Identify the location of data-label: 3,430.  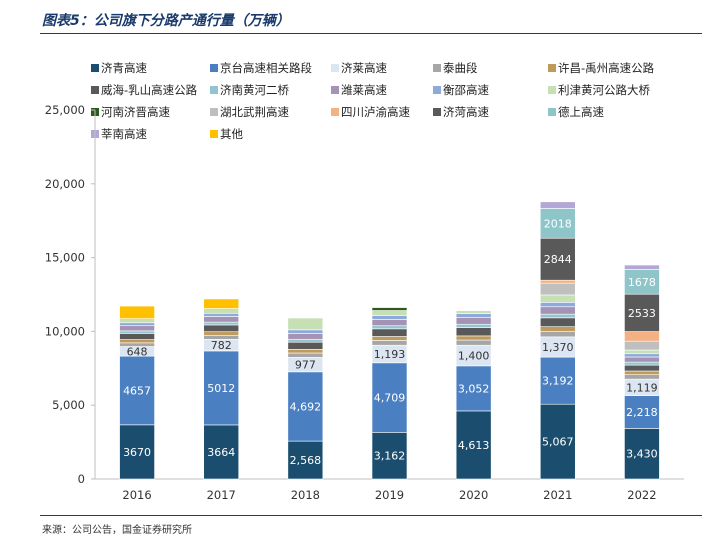
(642, 454).